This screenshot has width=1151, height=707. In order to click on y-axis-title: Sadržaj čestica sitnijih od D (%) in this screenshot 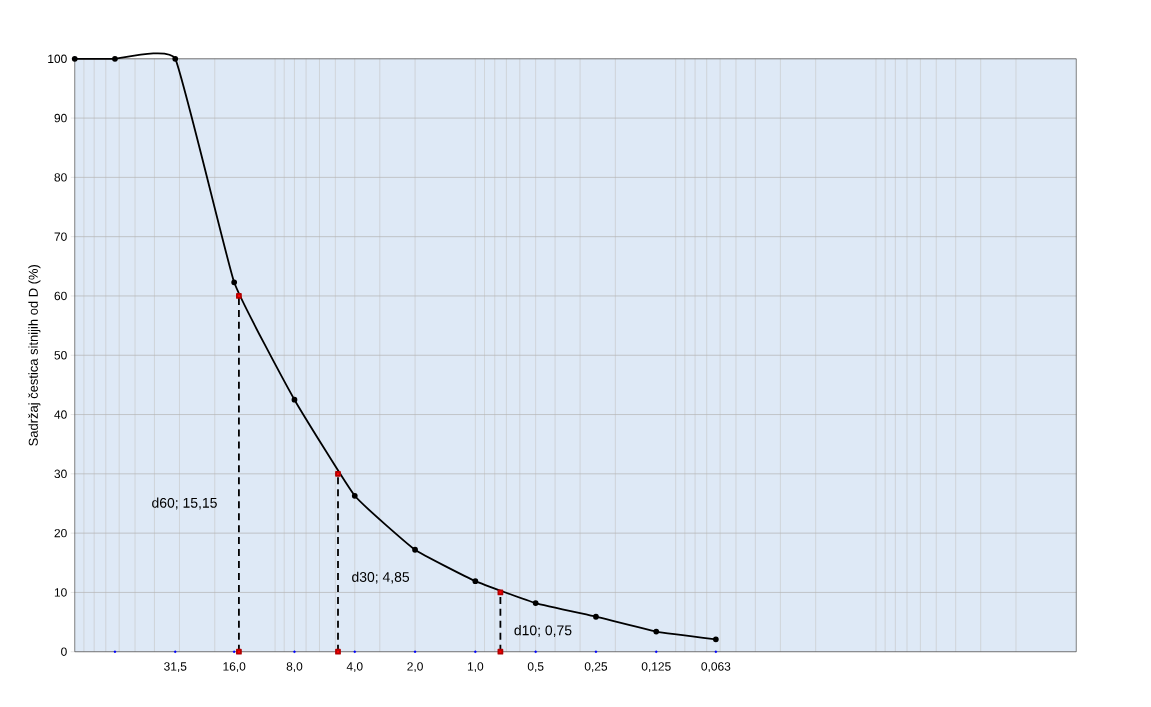, I will do `click(34, 355)`.